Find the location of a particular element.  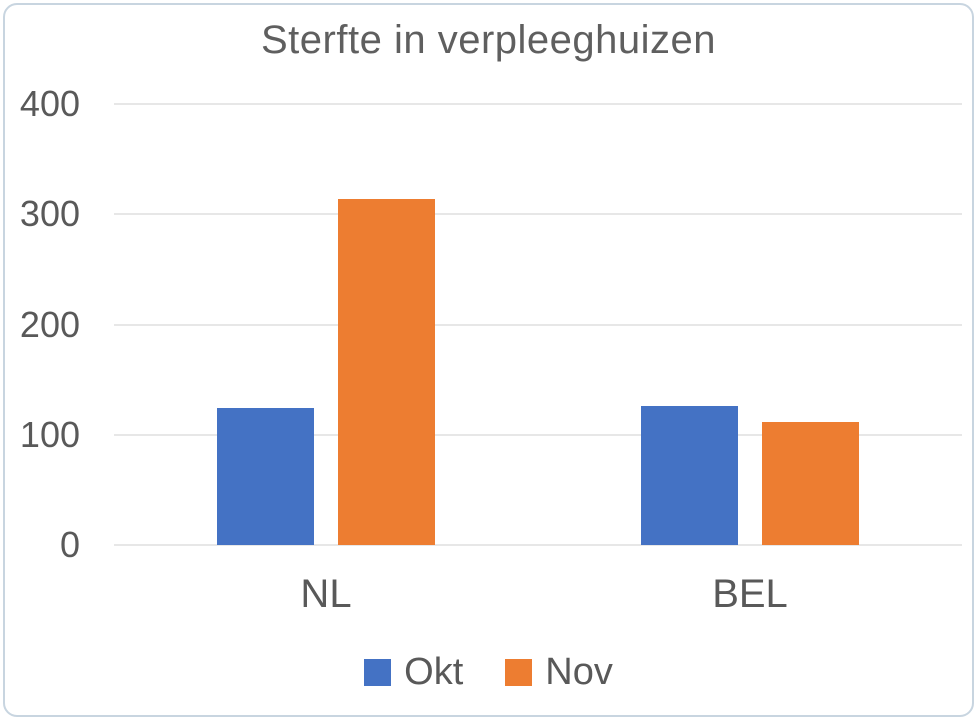

x-axis: NL BEL is located at coordinates (538, 599).